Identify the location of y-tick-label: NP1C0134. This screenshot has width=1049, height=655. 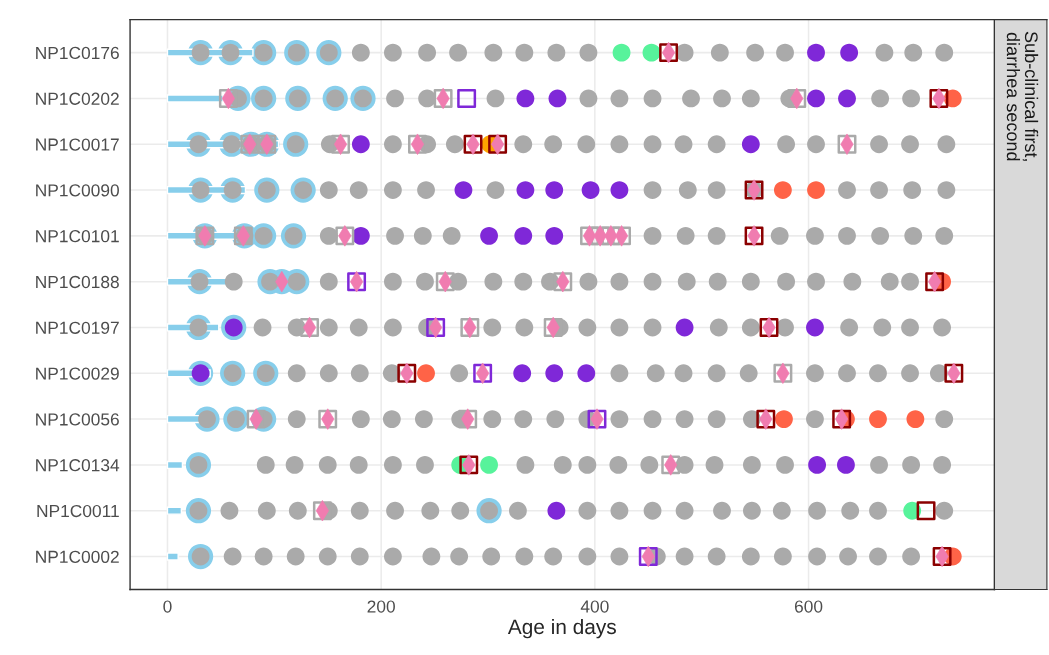
(78, 465).